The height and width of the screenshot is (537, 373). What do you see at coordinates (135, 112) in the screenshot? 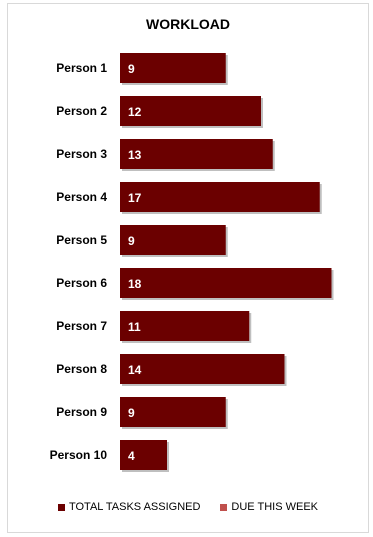
I see `data-label: 12` at bounding box center [135, 112].